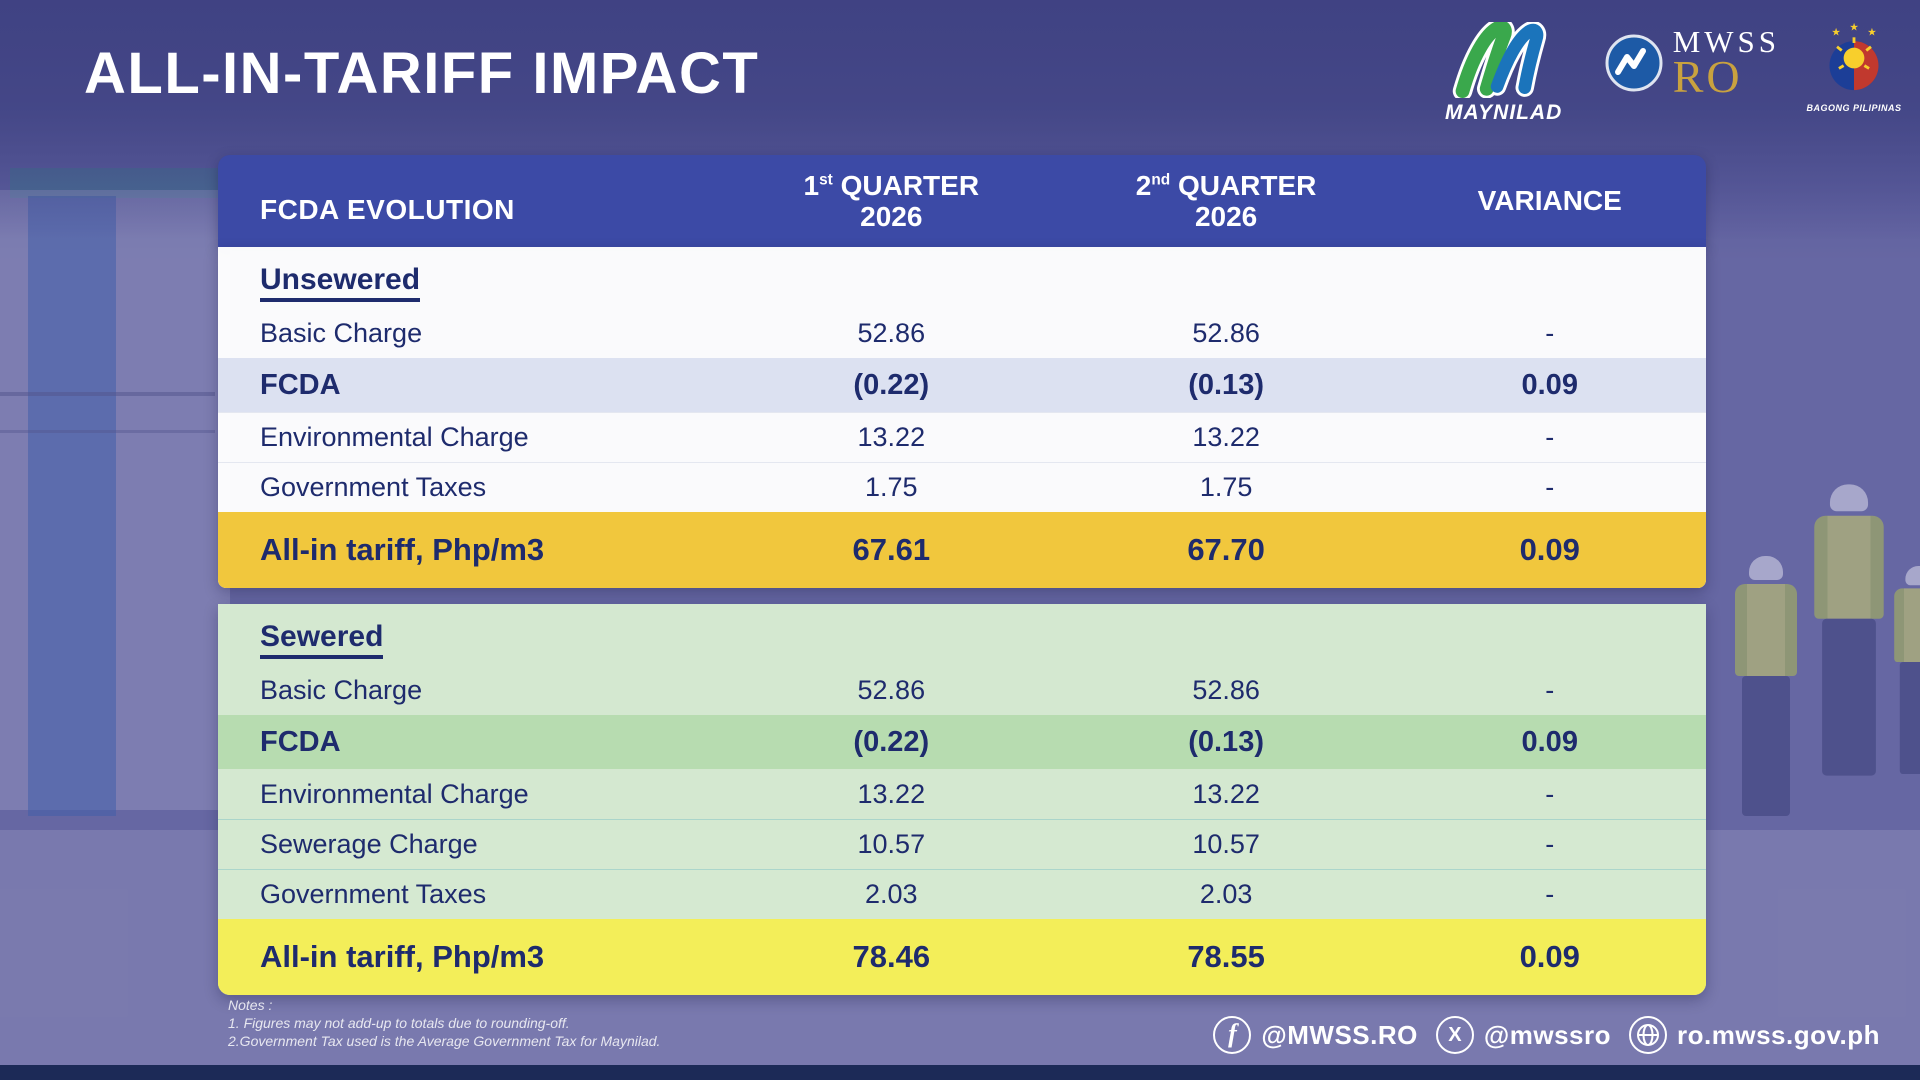 This screenshot has width=1920, height=1080. Describe the element at coordinates (1549, 200) in the screenshot. I see `header-variance: VARIANCE` at that location.